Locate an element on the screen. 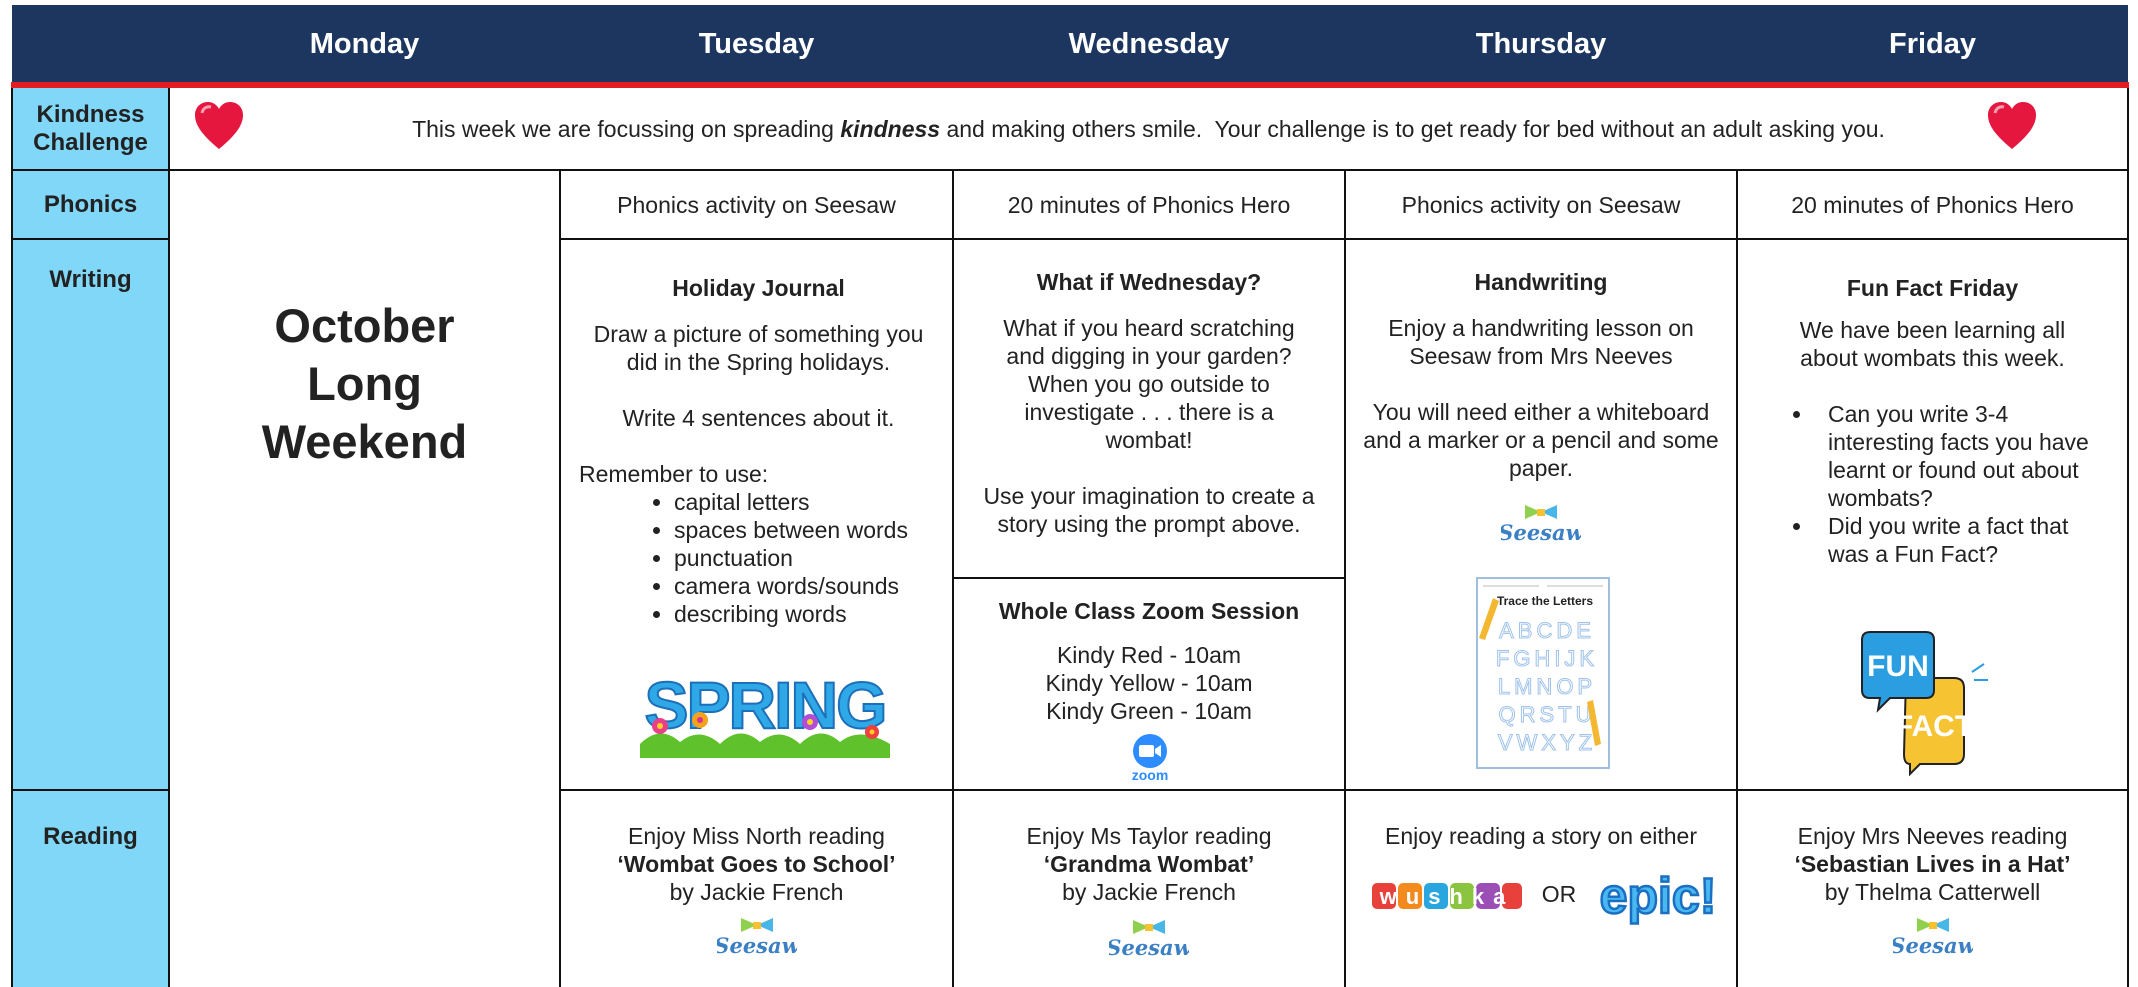 The image size is (2138, 987). paragraph: Write 4 sentences about it. is located at coordinates (758, 418).